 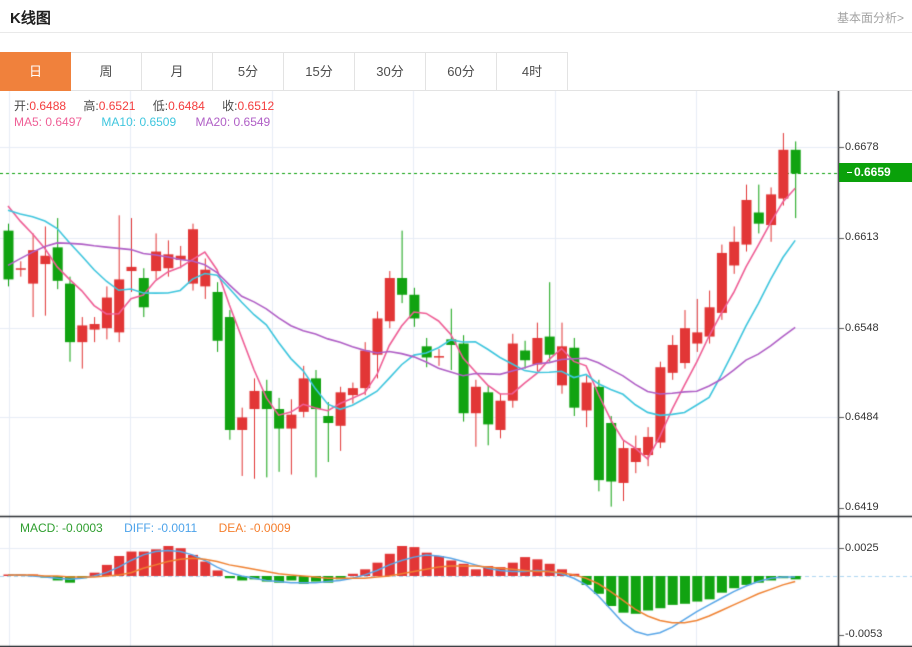 I want to click on tab-60min: 60分, so click(x=461, y=71).